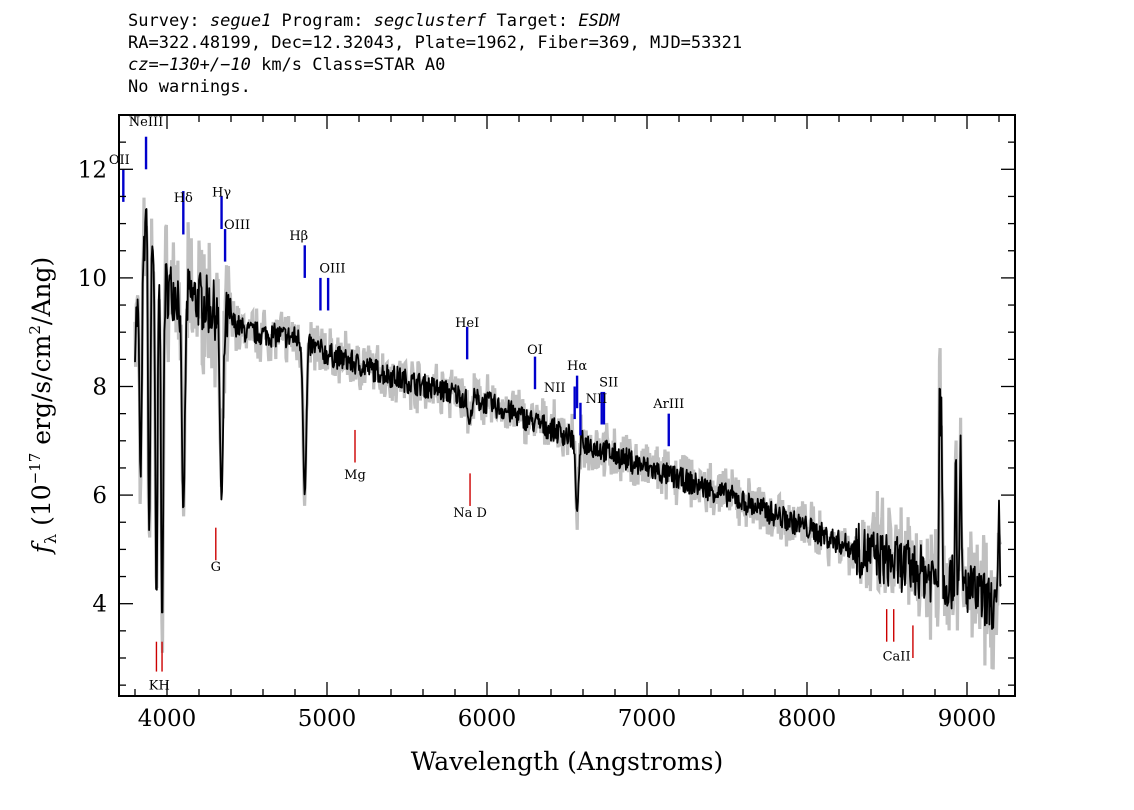  I want to click on cz-value: −130+/−10, so click(204, 65).